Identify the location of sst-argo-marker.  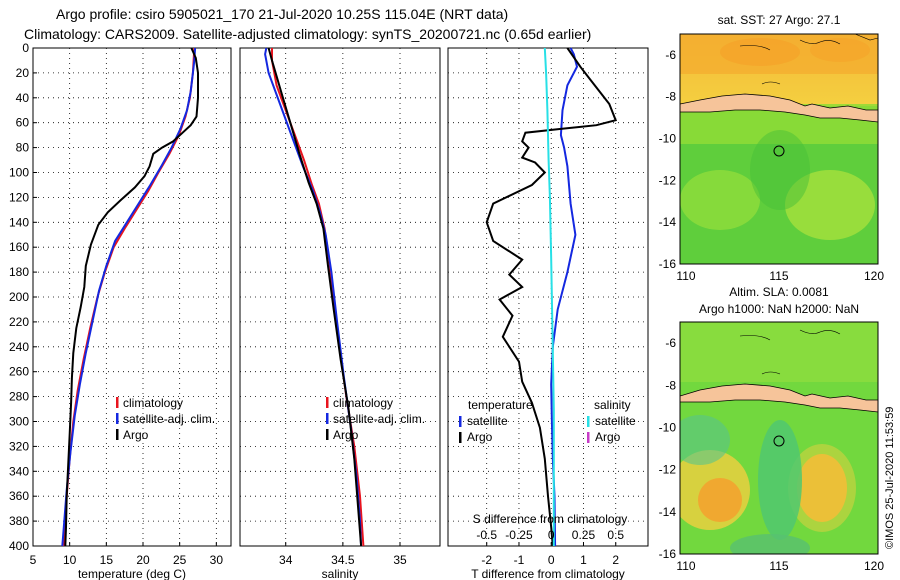
(779, 151).